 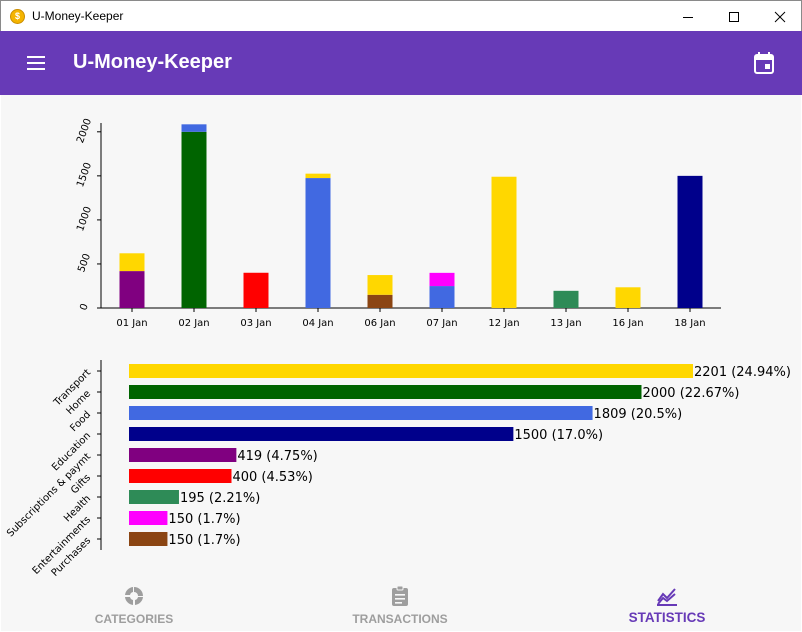 I want to click on minimize-icon, so click(x=688, y=17).